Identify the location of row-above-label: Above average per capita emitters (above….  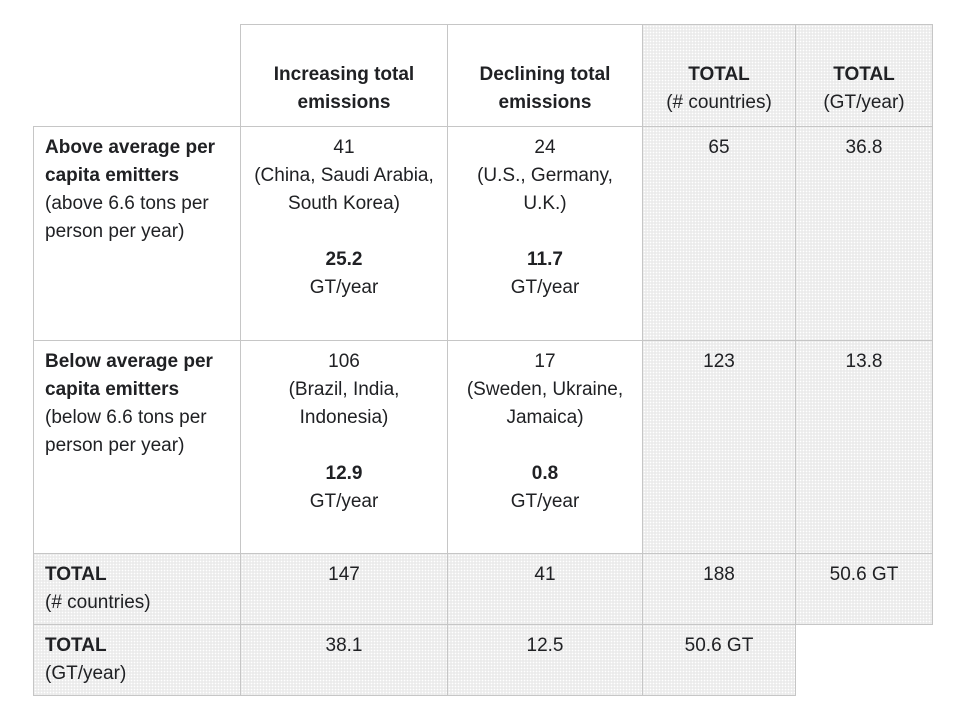
(137, 233).